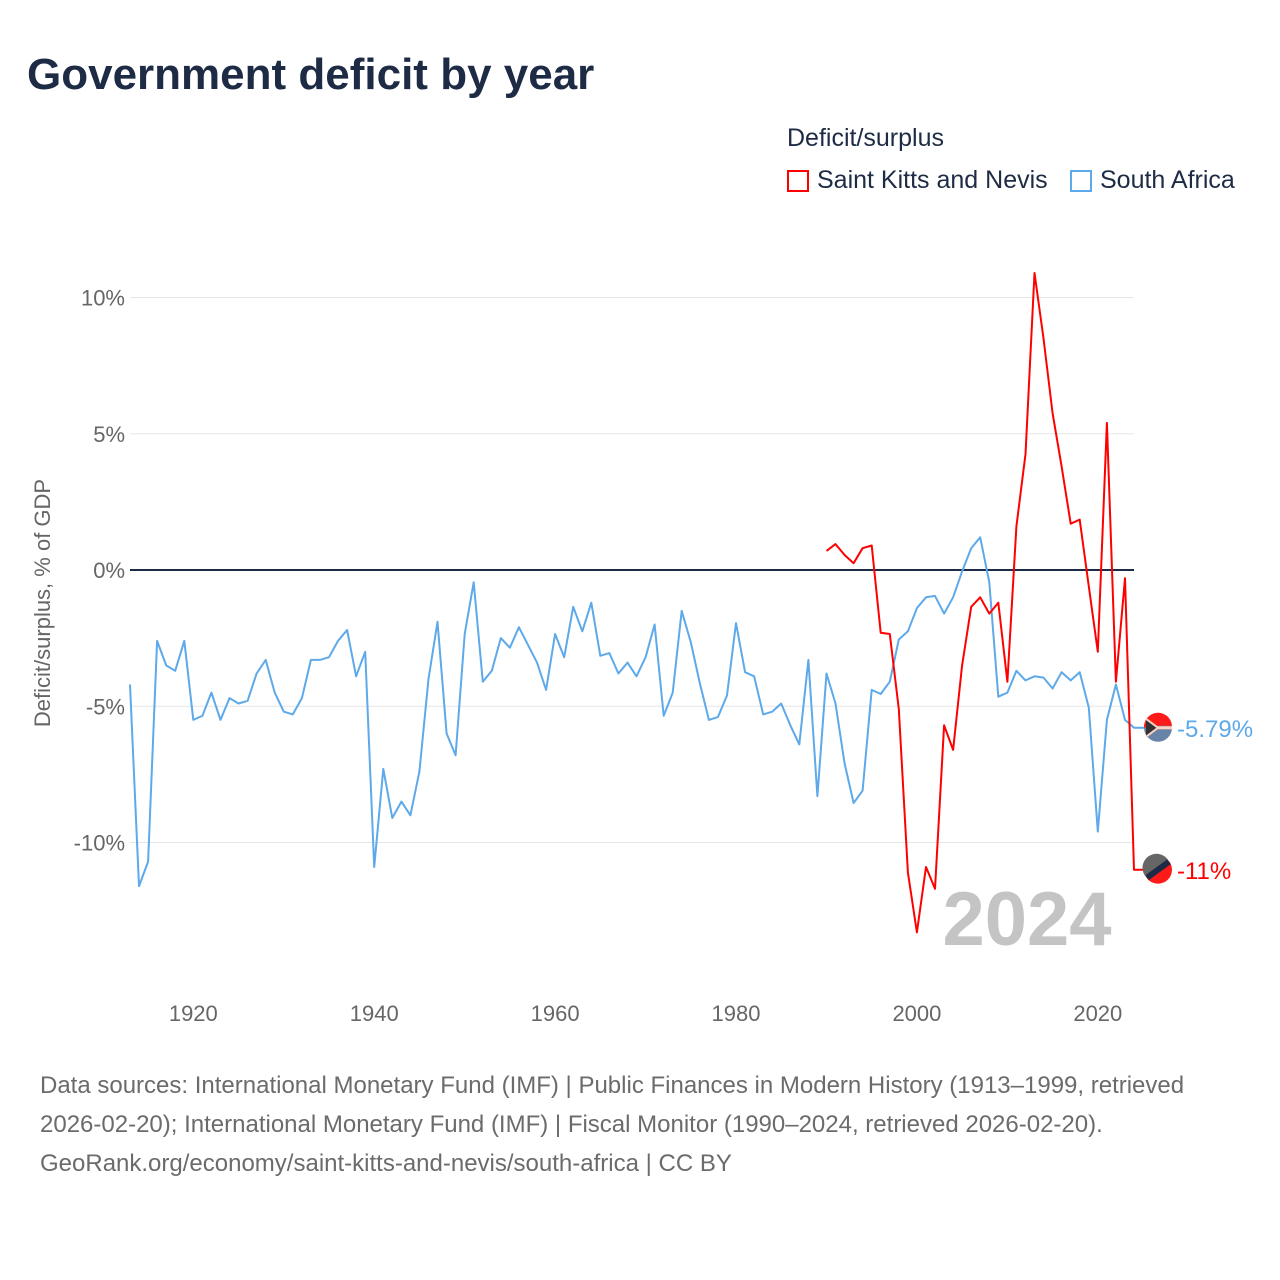 The height and width of the screenshot is (1280, 1280). Describe the element at coordinates (109, 434) in the screenshot. I see `y-tick-label: 5%` at that location.